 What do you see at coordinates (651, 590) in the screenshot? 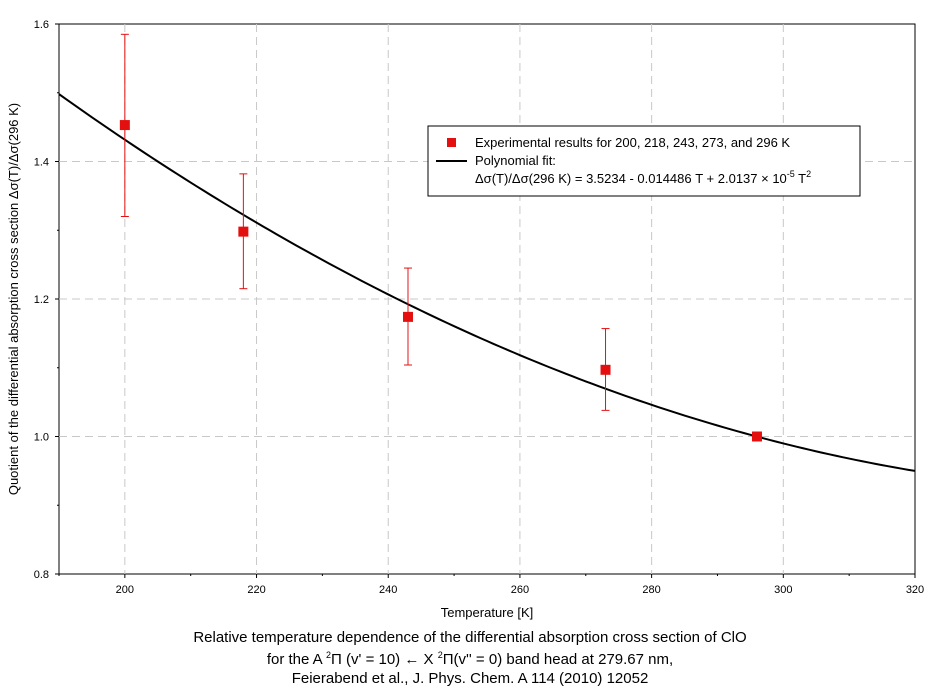
I see `x-tick-label: 280` at bounding box center [651, 590].